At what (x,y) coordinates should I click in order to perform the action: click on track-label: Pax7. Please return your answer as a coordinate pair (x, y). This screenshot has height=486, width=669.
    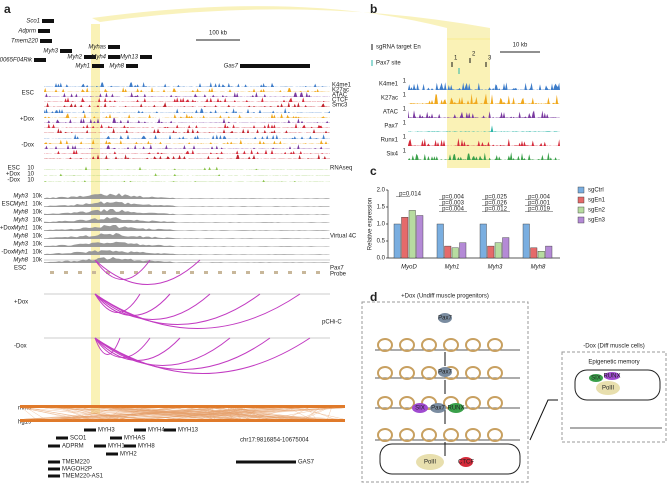
    Looking at the image, I should click on (391, 127).